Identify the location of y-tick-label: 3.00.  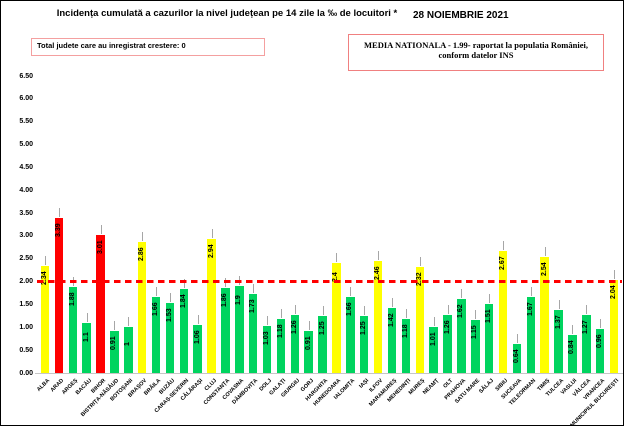
(26, 236).